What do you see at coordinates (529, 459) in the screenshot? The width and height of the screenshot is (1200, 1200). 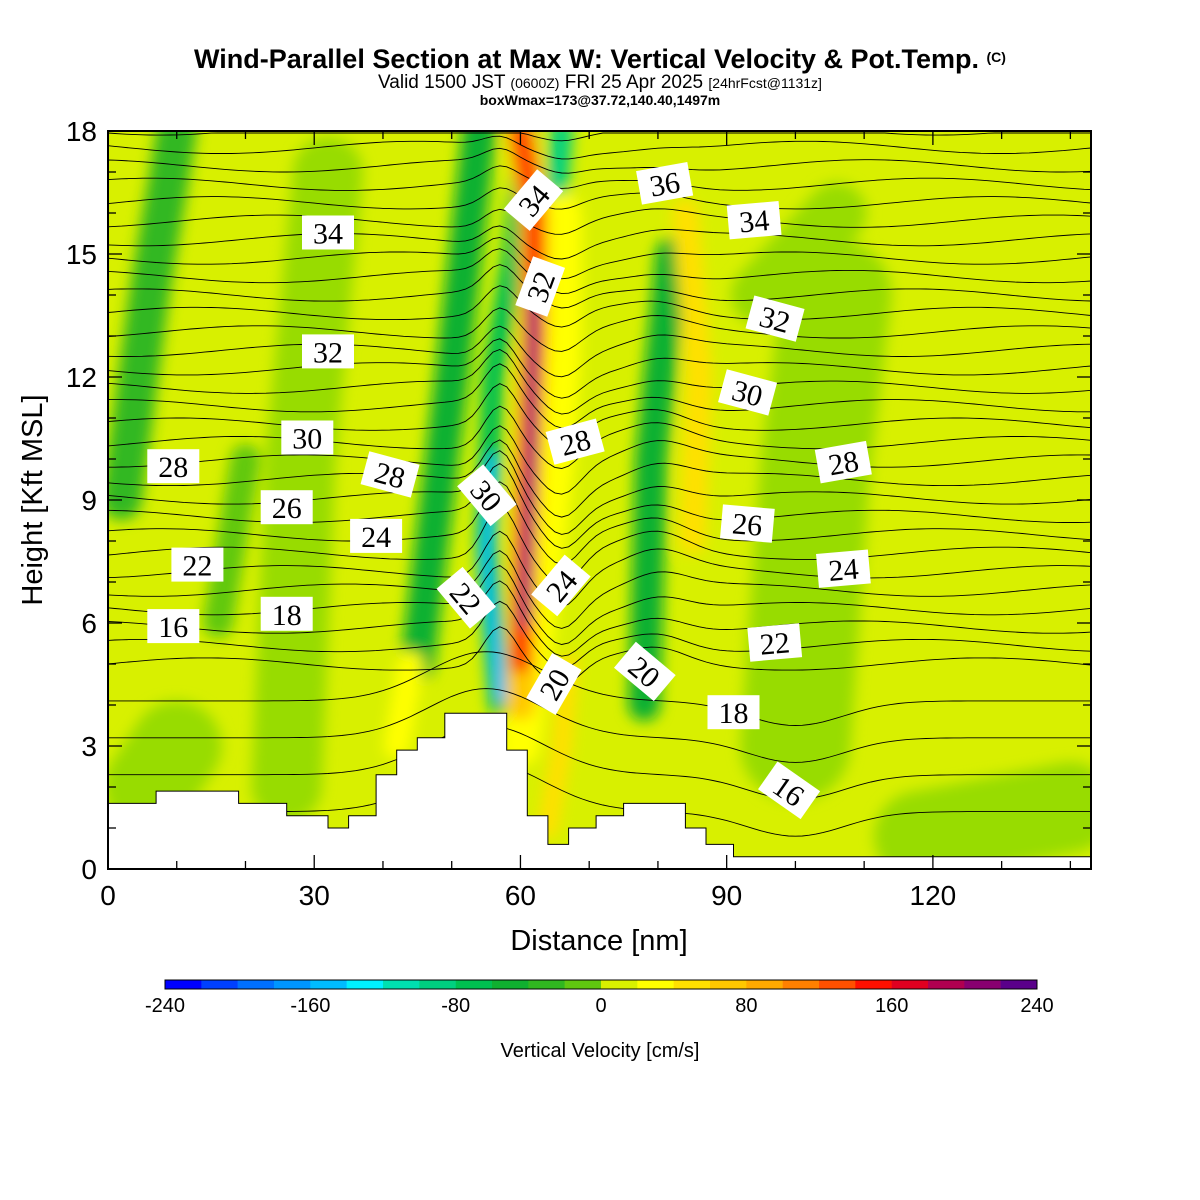 I see `field-band-up-inner` at bounding box center [529, 459].